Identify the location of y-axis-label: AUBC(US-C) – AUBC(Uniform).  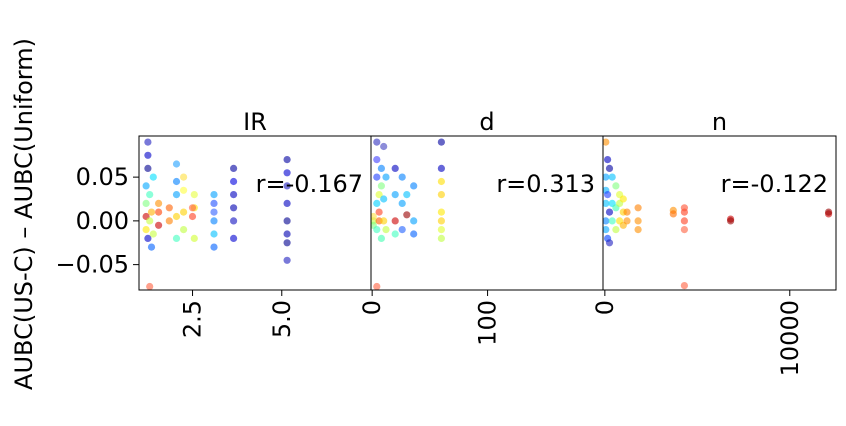
(24, 214).